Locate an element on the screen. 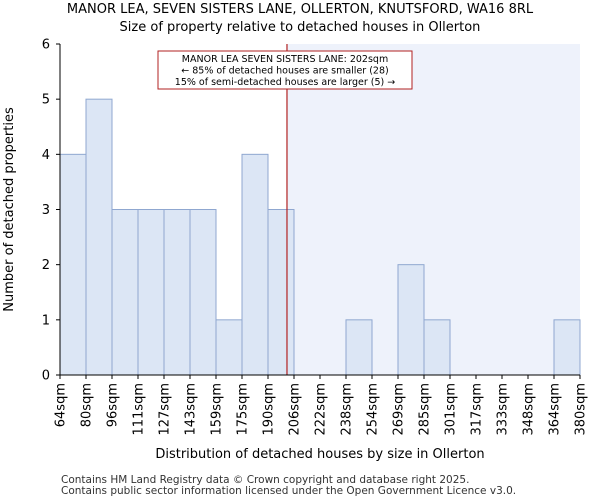 This screenshot has width=600, height=500. y-tick-label: 3 is located at coordinates (46, 210).